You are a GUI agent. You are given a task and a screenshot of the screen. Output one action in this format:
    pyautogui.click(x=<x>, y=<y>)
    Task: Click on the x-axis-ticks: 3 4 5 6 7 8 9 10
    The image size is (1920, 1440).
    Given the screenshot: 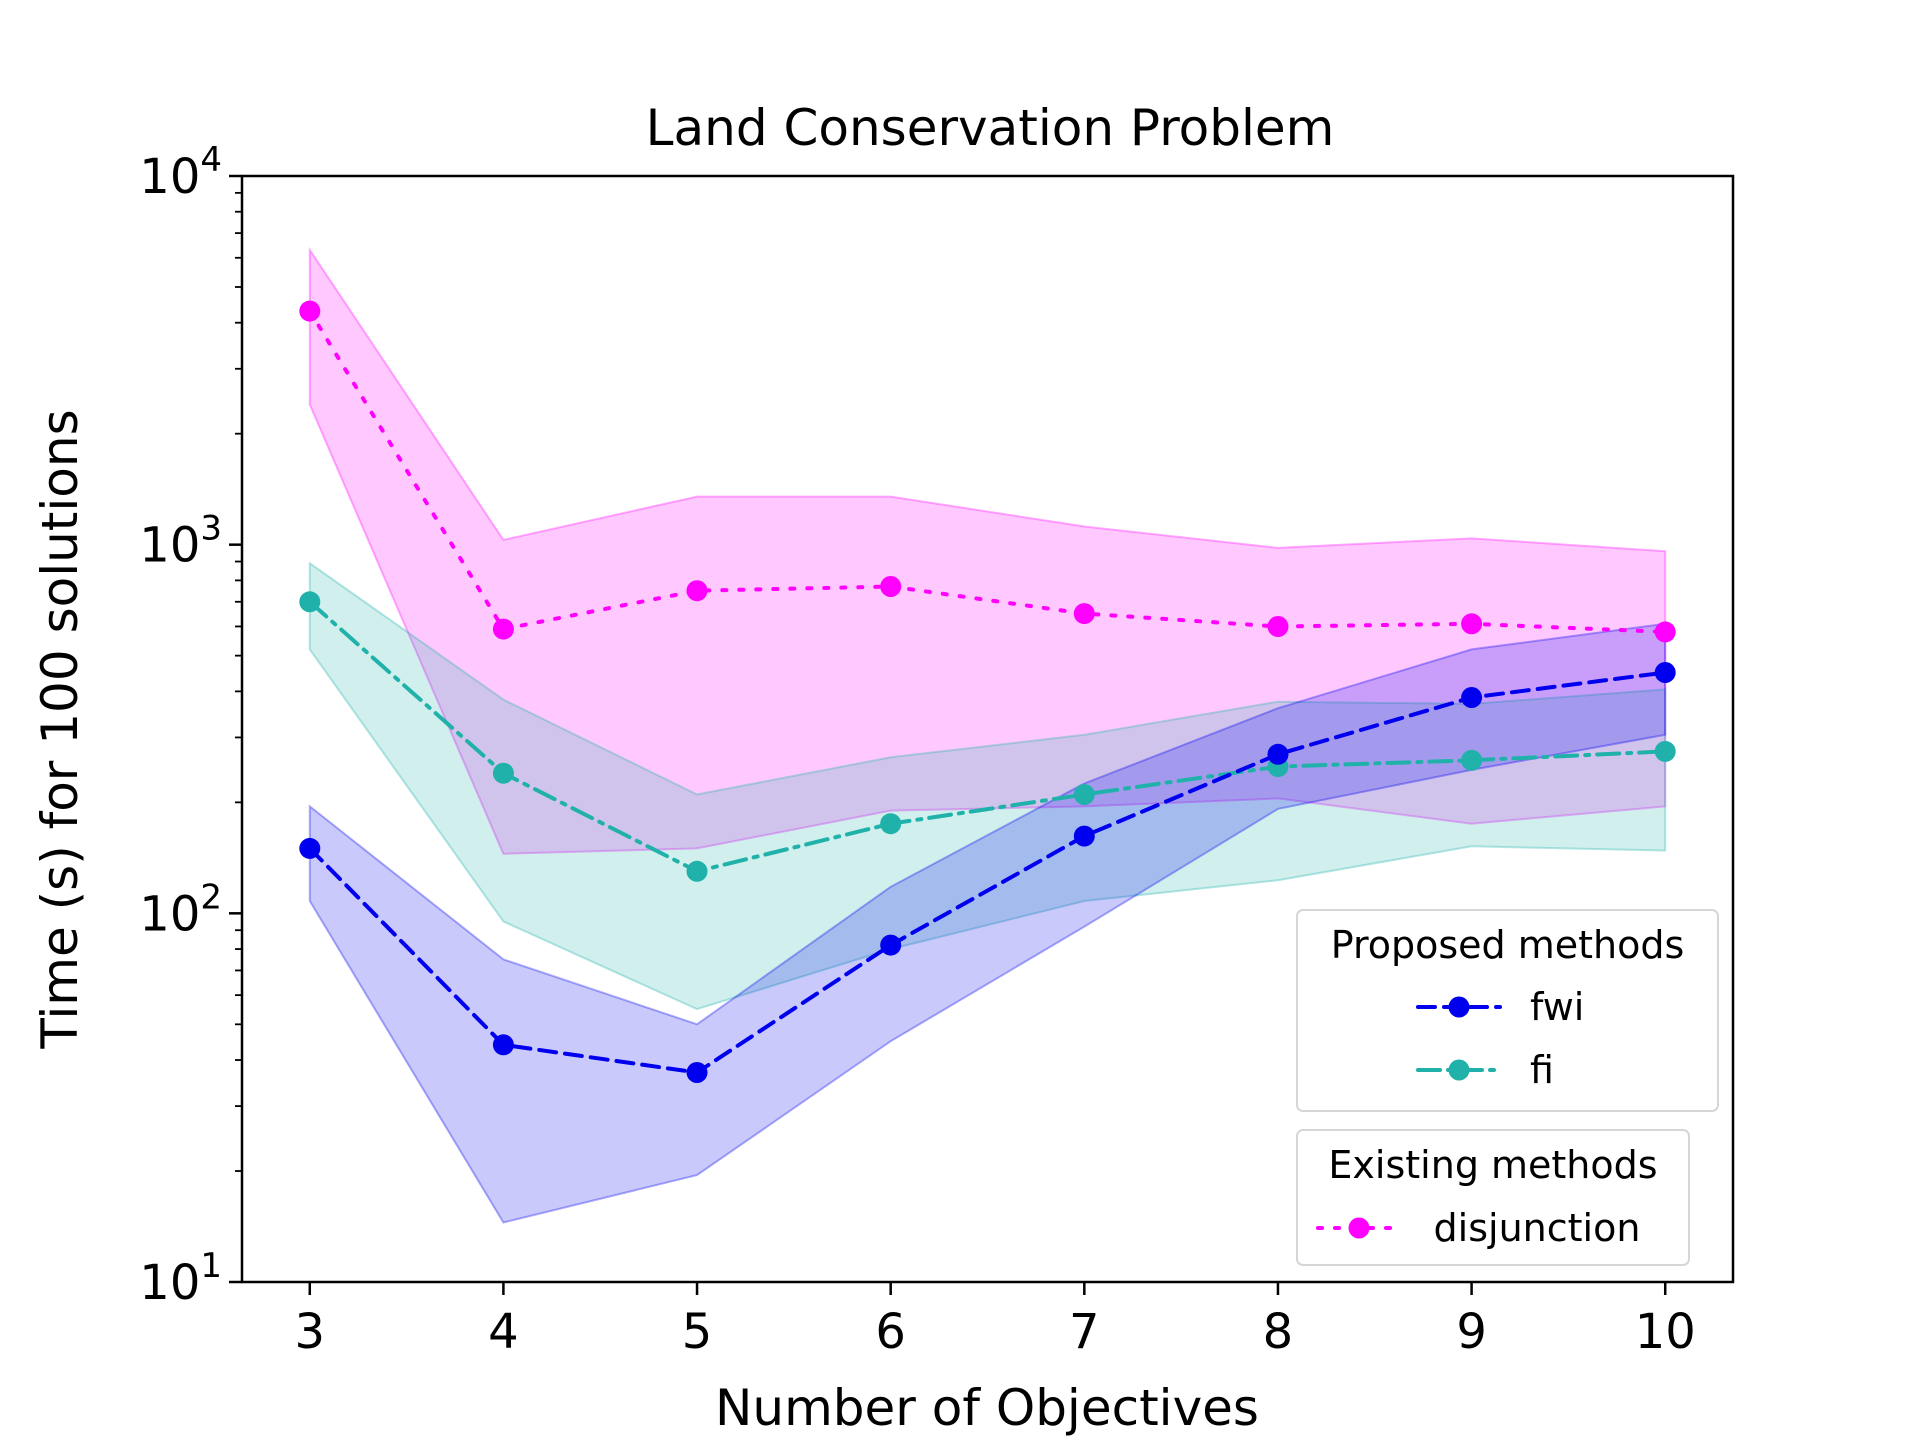 What is the action you would take?
    pyautogui.click(x=995, y=1321)
    